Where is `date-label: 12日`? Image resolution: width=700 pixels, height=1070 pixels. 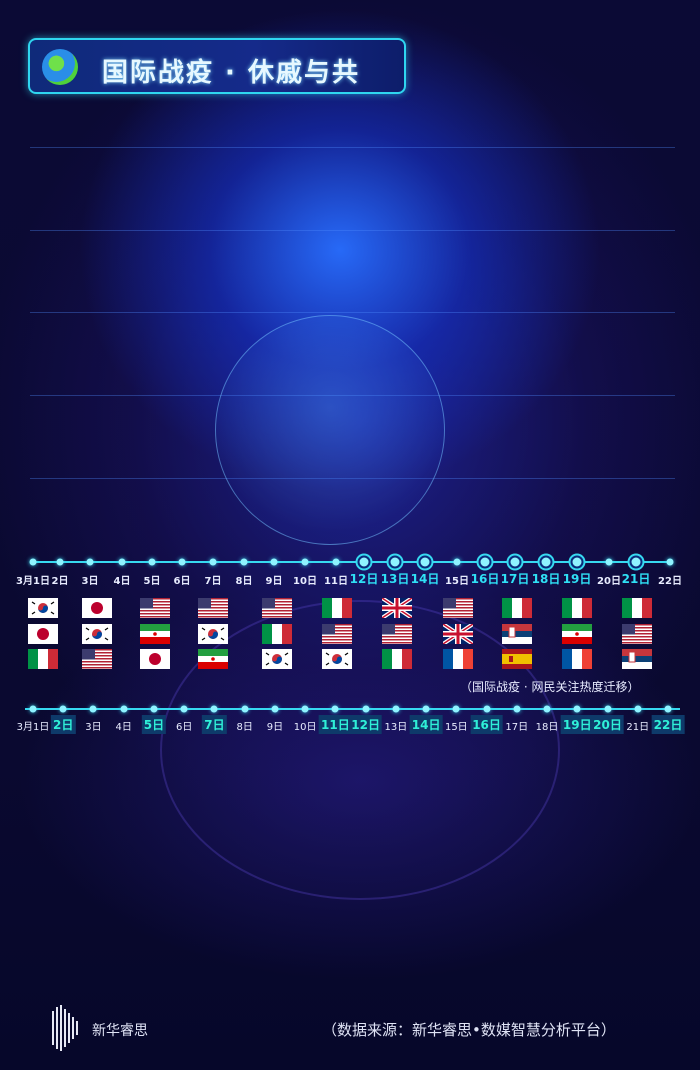 date-label: 12日 is located at coordinates (365, 724).